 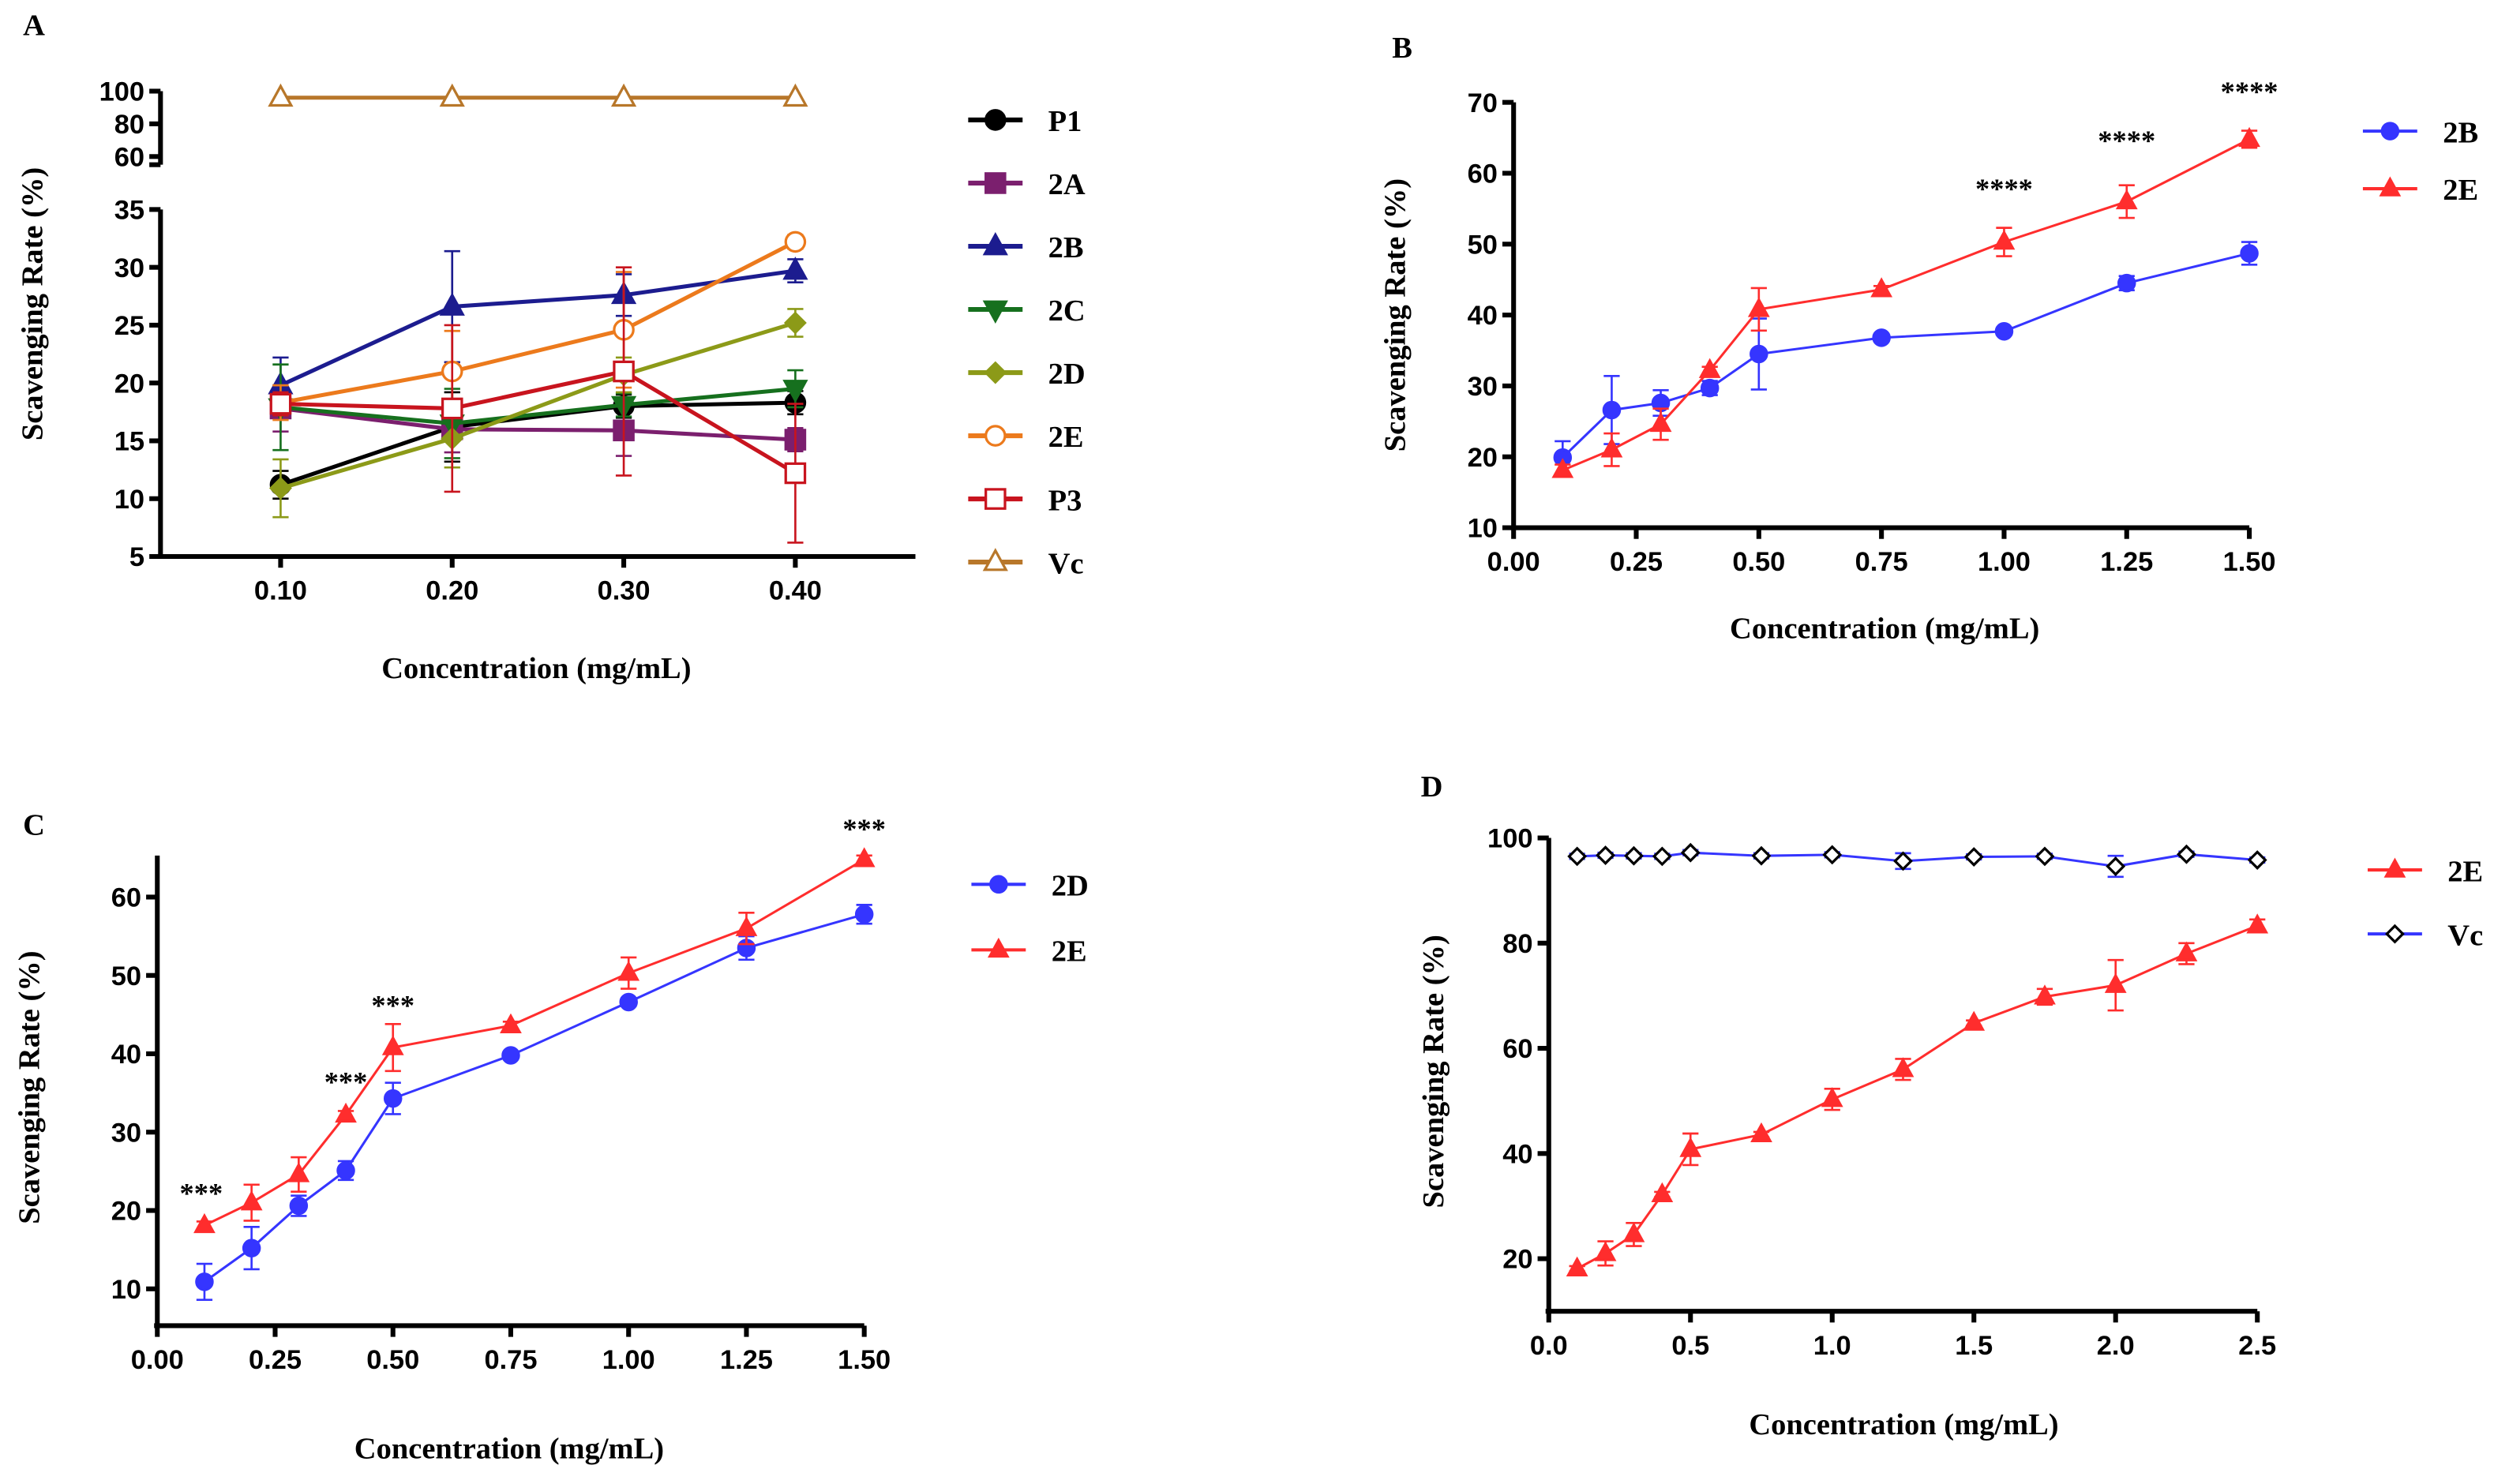 What do you see at coordinates (864, 829) in the screenshot?
I see `significance-marker: ***` at bounding box center [864, 829].